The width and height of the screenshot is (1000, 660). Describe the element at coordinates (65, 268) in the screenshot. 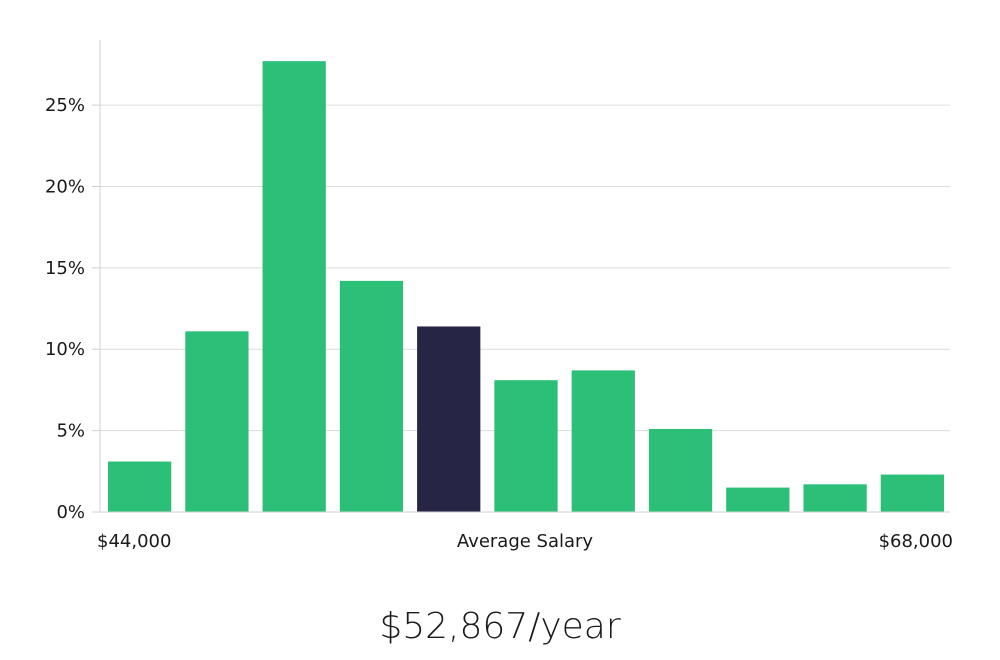

I see `y-tick-label: 15%` at that location.